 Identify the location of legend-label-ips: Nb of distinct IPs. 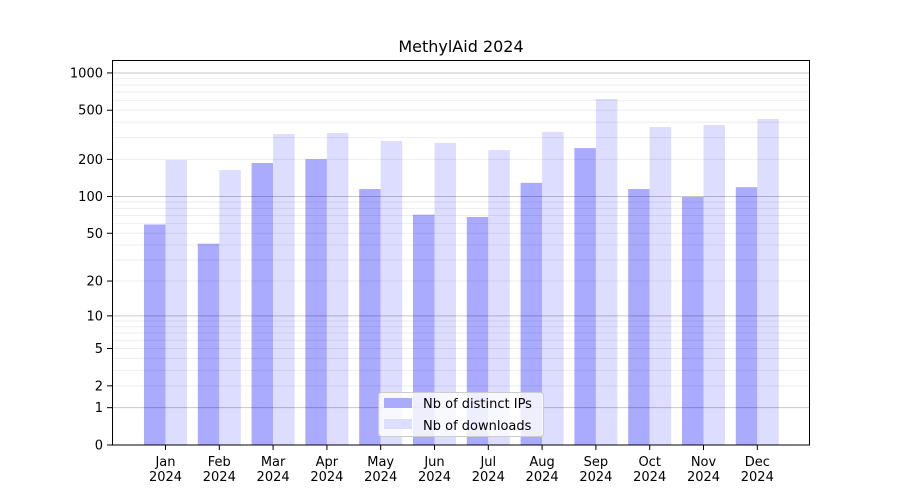
(477, 404).